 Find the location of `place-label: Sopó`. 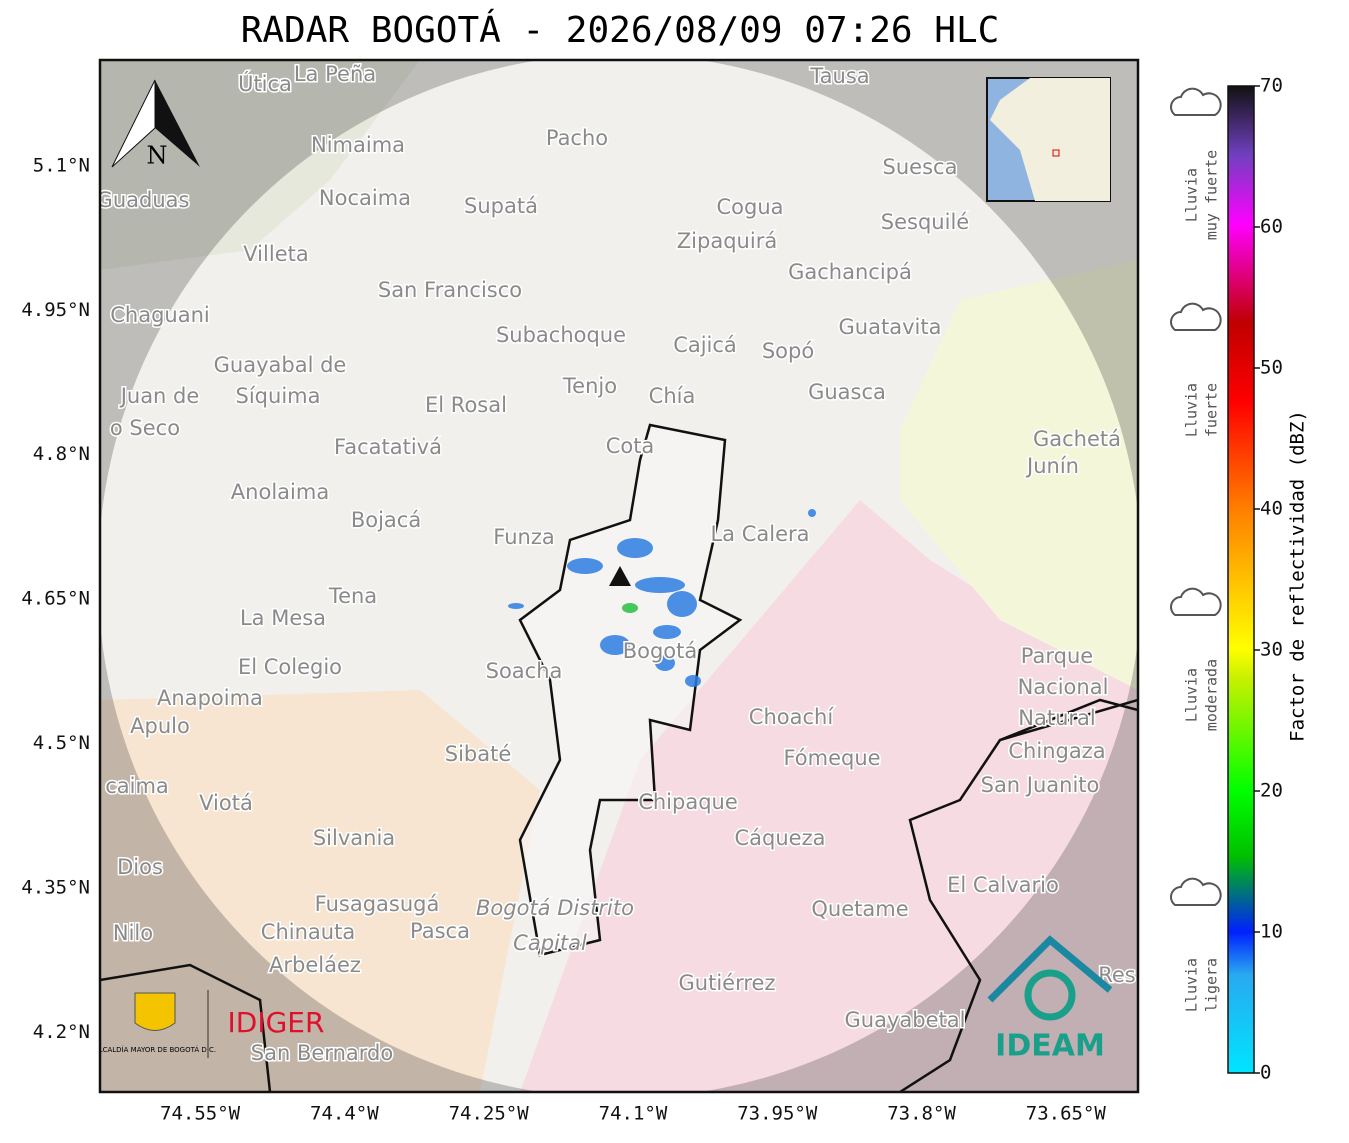

place-label: Sopó is located at coordinates (788, 351).